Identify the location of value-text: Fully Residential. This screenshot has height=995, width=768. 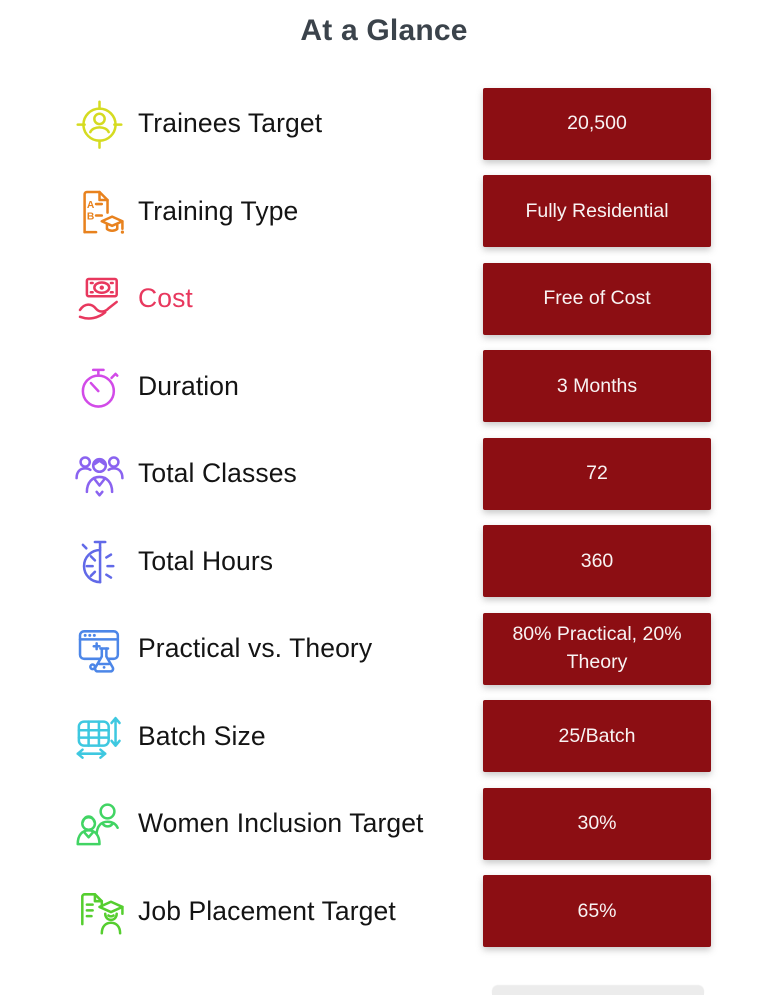
(597, 210).